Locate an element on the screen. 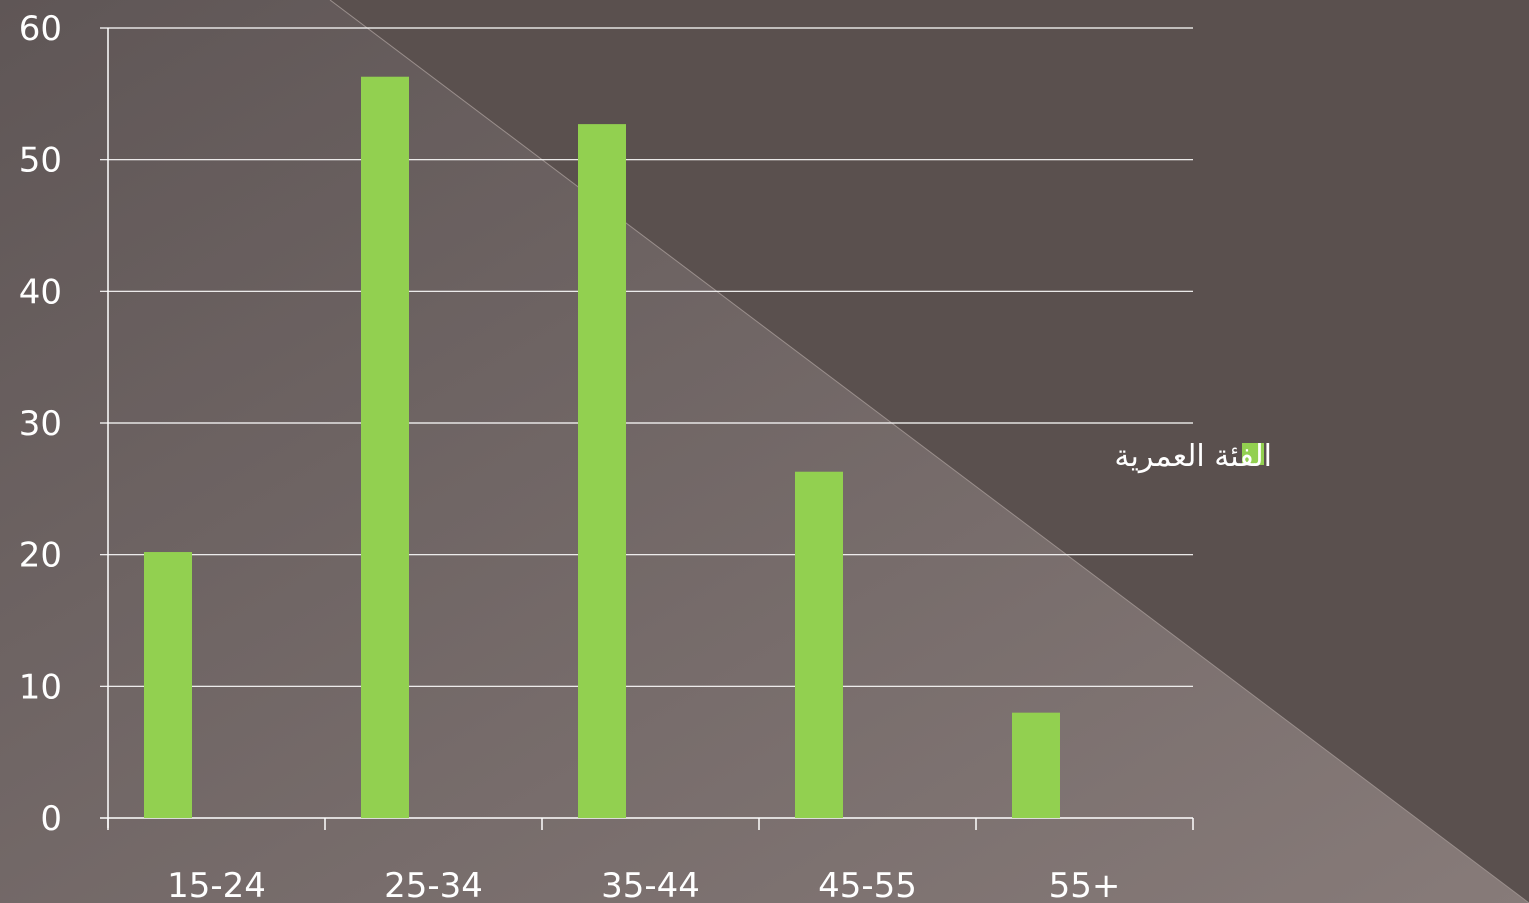  legend: الفئة العمرية is located at coordinates (1193, 456).